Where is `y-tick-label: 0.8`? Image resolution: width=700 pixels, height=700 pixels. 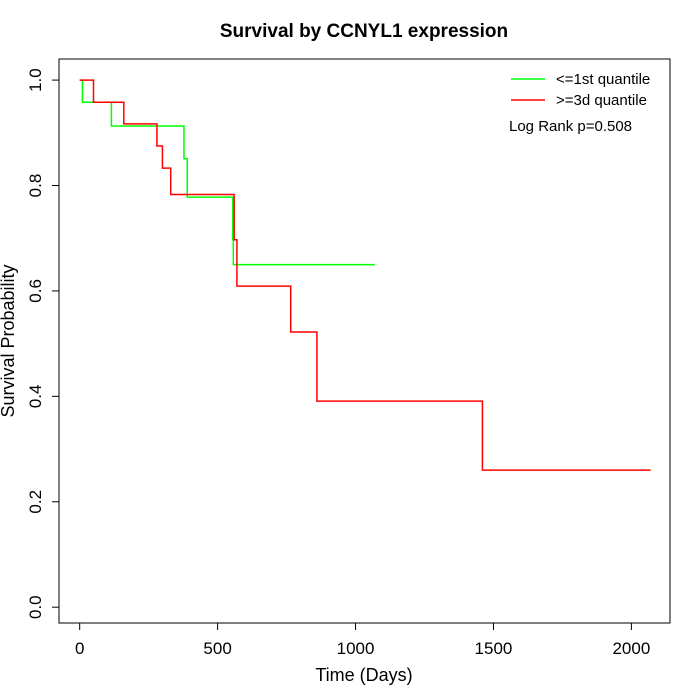
y-tick-label: 0.8 is located at coordinates (35, 186).